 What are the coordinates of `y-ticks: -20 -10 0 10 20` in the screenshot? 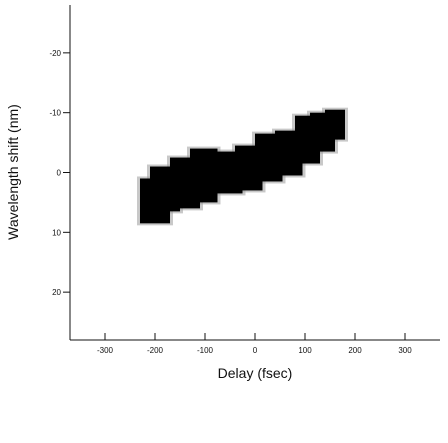 It's located at (59, 173).